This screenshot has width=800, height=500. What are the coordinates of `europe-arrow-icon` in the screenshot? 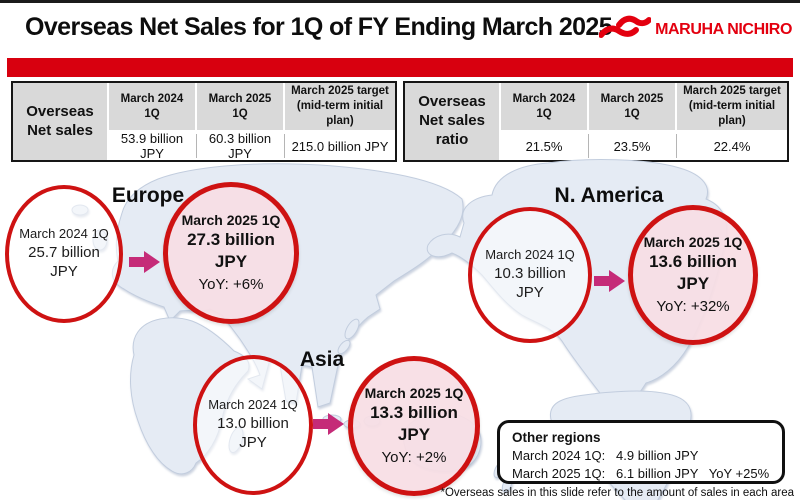 It's located at (144, 262).